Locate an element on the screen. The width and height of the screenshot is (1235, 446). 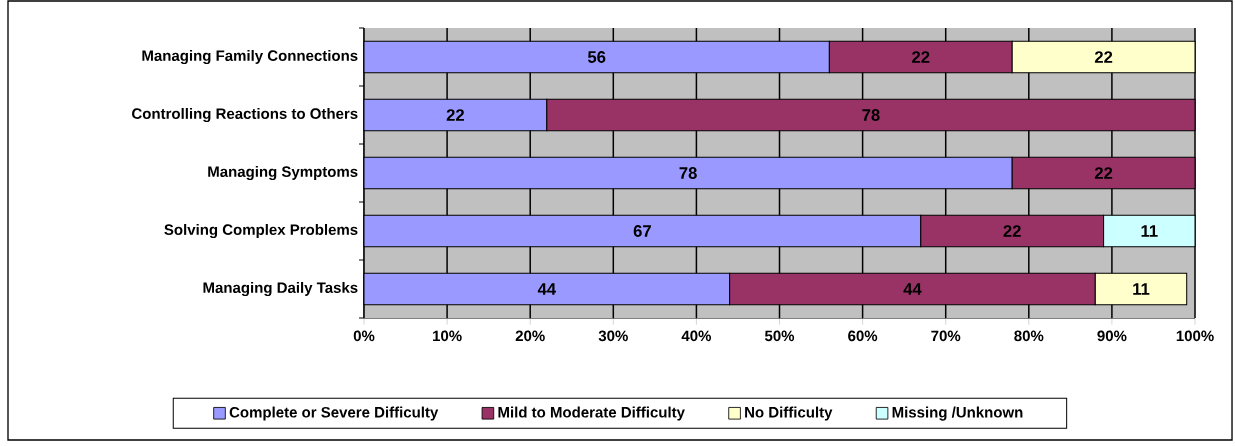
x-tick-label: 100% is located at coordinates (1195, 336).